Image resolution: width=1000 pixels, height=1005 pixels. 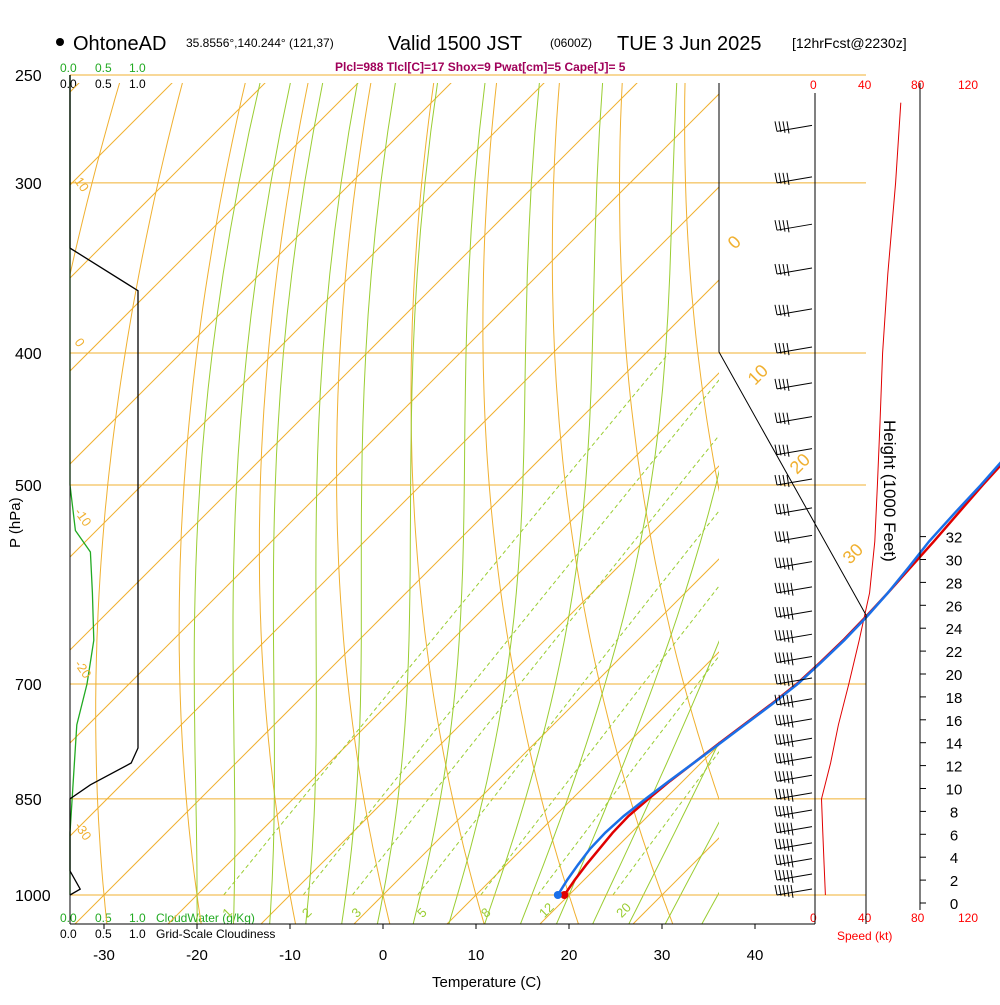 What do you see at coordinates (853, 554) in the screenshot?
I see `isotherm-label: 30` at bounding box center [853, 554].